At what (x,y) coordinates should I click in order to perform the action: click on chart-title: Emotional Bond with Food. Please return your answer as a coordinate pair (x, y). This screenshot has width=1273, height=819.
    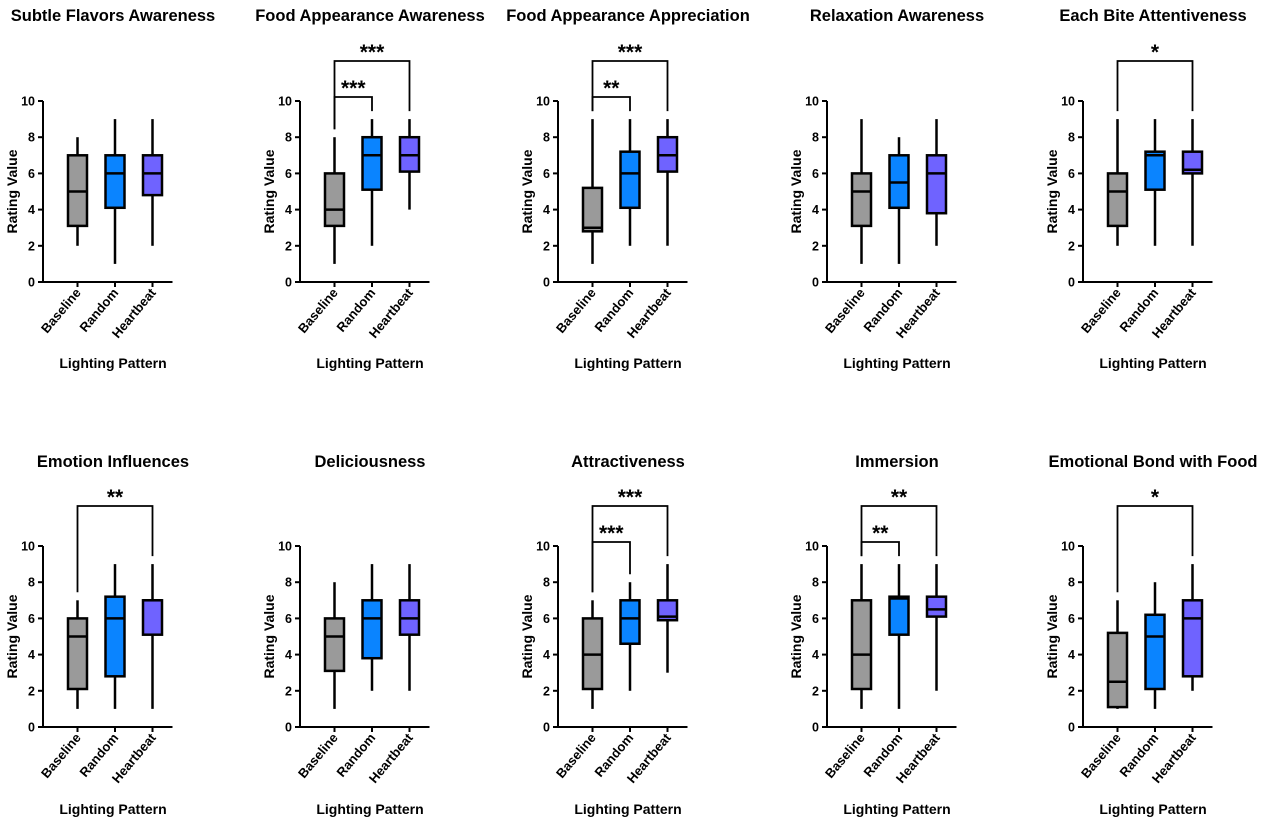
    Looking at the image, I should click on (1153, 462).